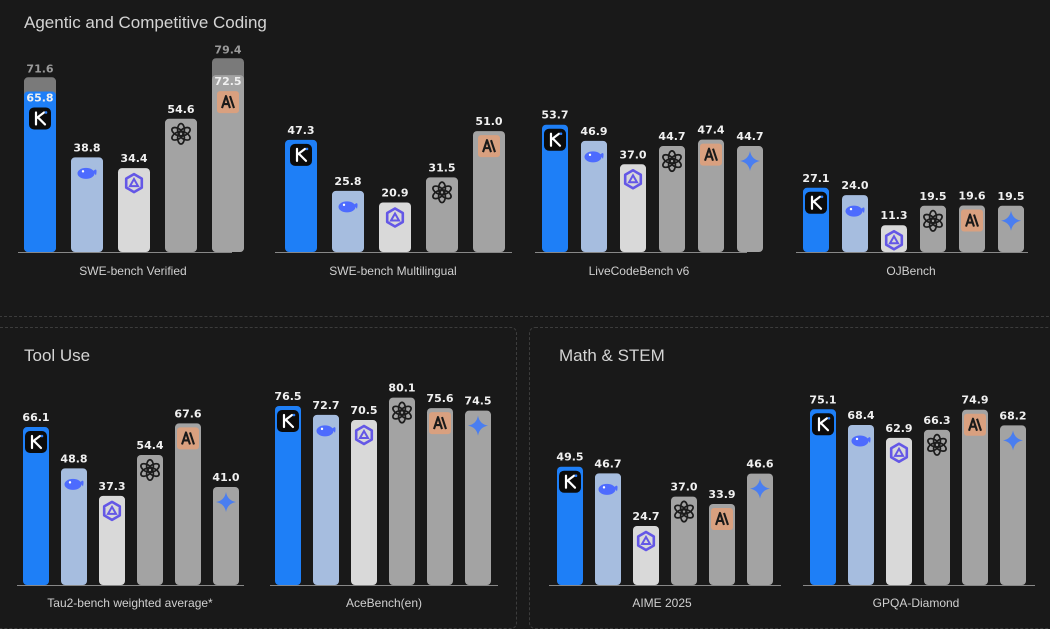 The height and width of the screenshot is (629, 1050). What do you see at coordinates (662, 603) in the screenshot?
I see `benchmark-label: AIME 2025` at bounding box center [662, 603].